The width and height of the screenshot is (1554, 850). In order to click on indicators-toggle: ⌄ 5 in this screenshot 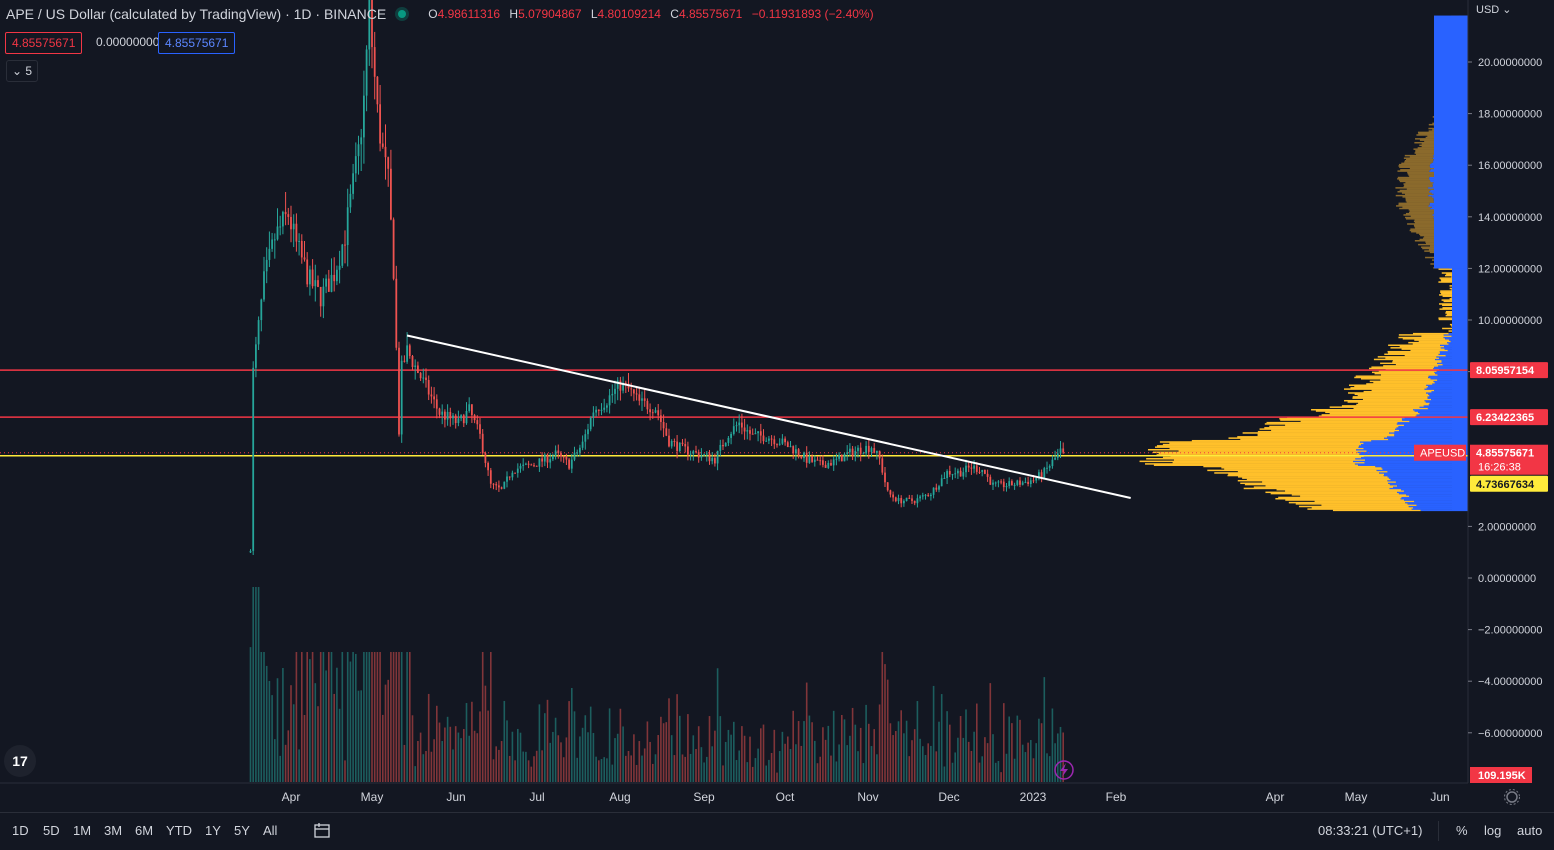, I will do `click(22, 71)`.